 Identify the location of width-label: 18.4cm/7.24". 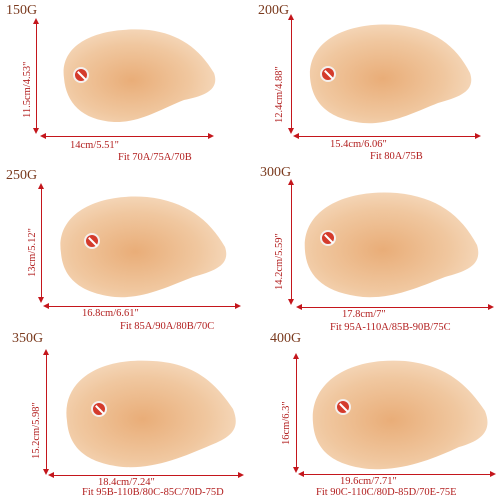
(126, 482).